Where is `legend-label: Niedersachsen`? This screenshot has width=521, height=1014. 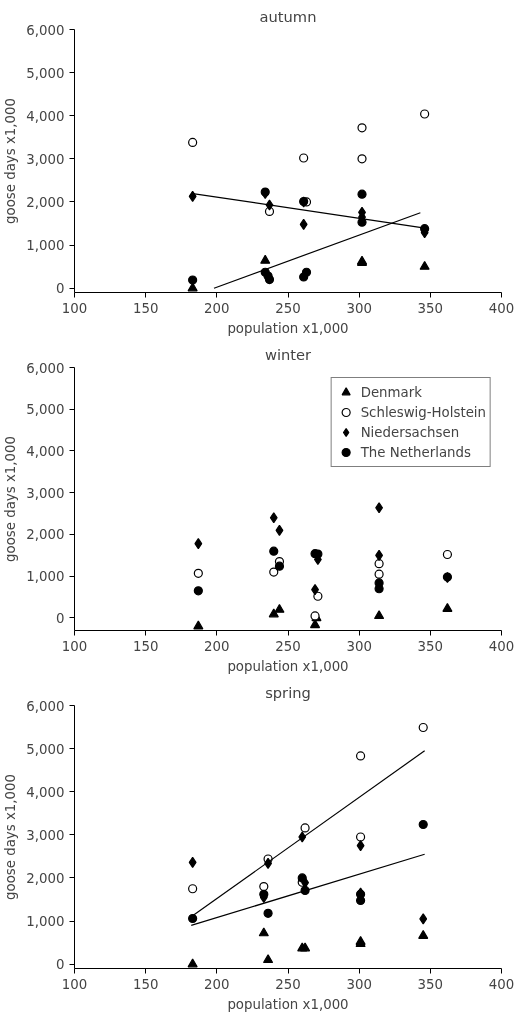
legend-label: Niedersachsen is located at coordinates (410, 432).